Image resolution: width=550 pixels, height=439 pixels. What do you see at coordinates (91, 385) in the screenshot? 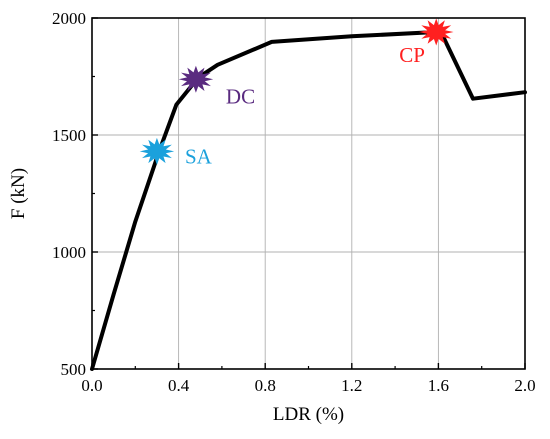
I see `x-tick-label: 0.0` at bounding box center [91, 385].